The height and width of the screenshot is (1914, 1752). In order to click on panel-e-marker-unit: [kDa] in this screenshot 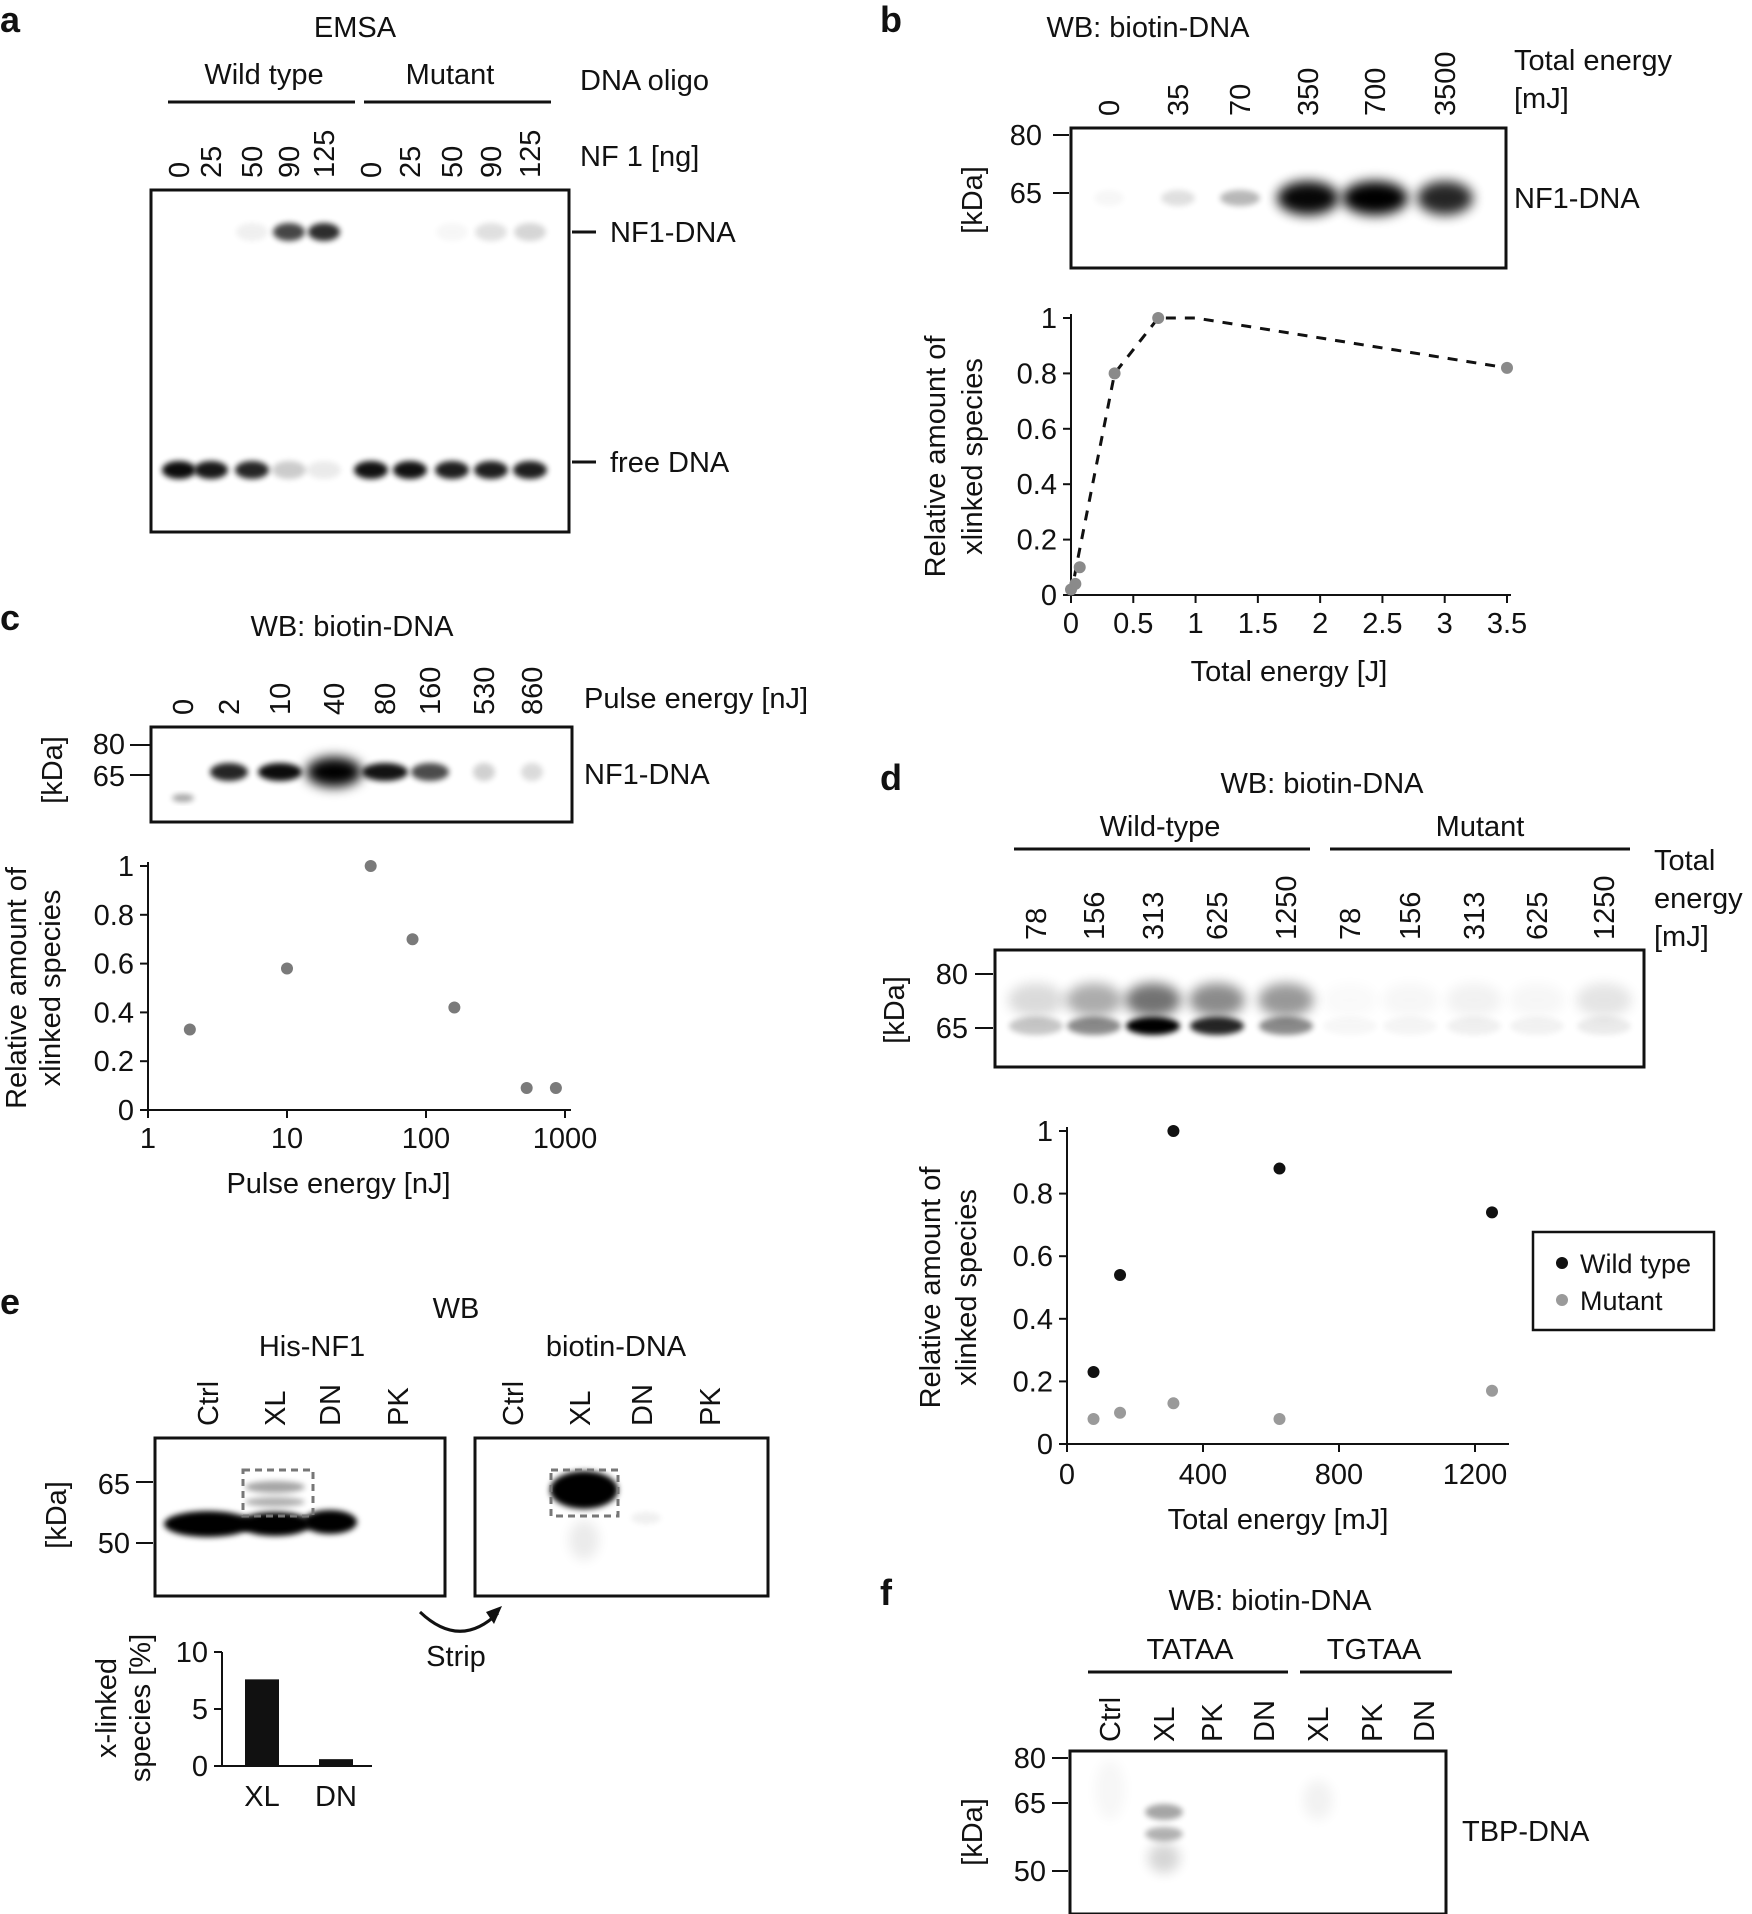, I will do `click(57, 1515)`.